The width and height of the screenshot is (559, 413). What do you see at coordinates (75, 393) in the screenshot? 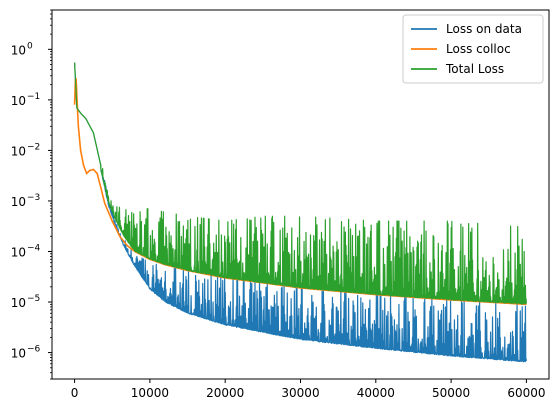
I see `x-tick-label: 0` at bounding box center [75, 393].